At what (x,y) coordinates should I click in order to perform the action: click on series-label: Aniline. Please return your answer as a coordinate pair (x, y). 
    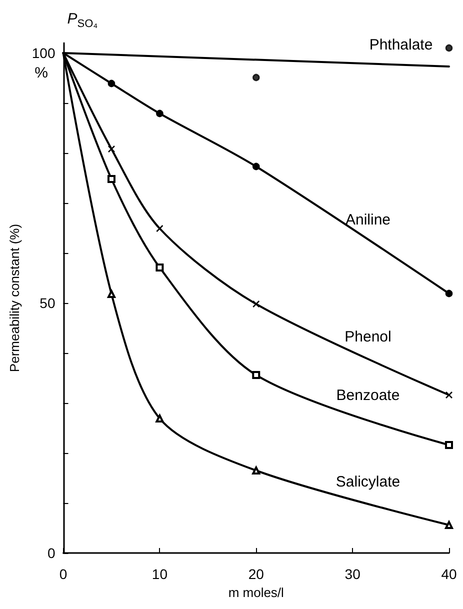
    Looking at the image, I should click on (368, 220).